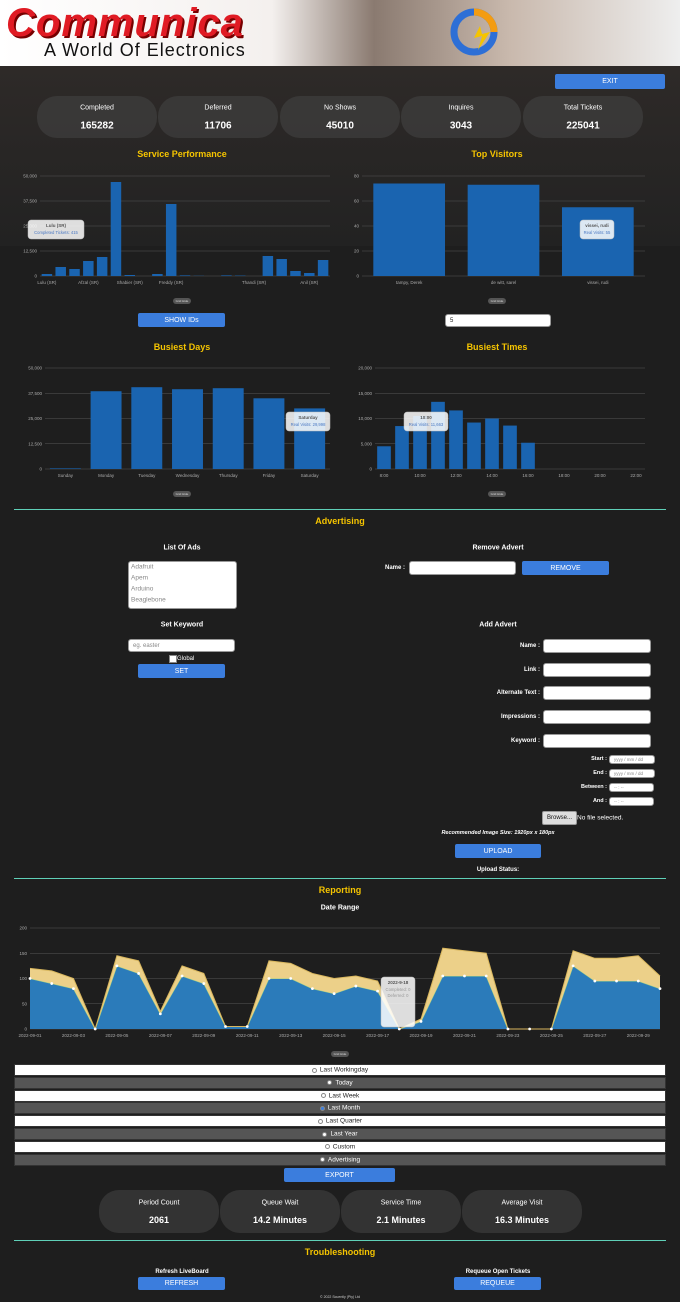  I want to click on x-tick-label: Lulu (SR), so click(47, 282).